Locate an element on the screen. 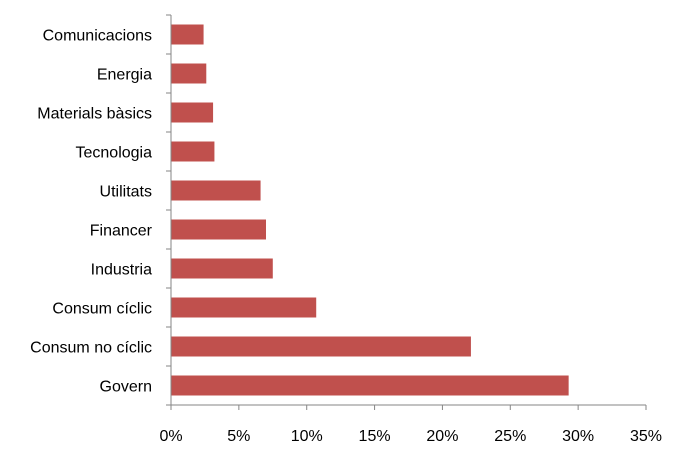 The height and width of the screenshot is (450, 681). category-label: Industria is located at coordinates (121, 270).